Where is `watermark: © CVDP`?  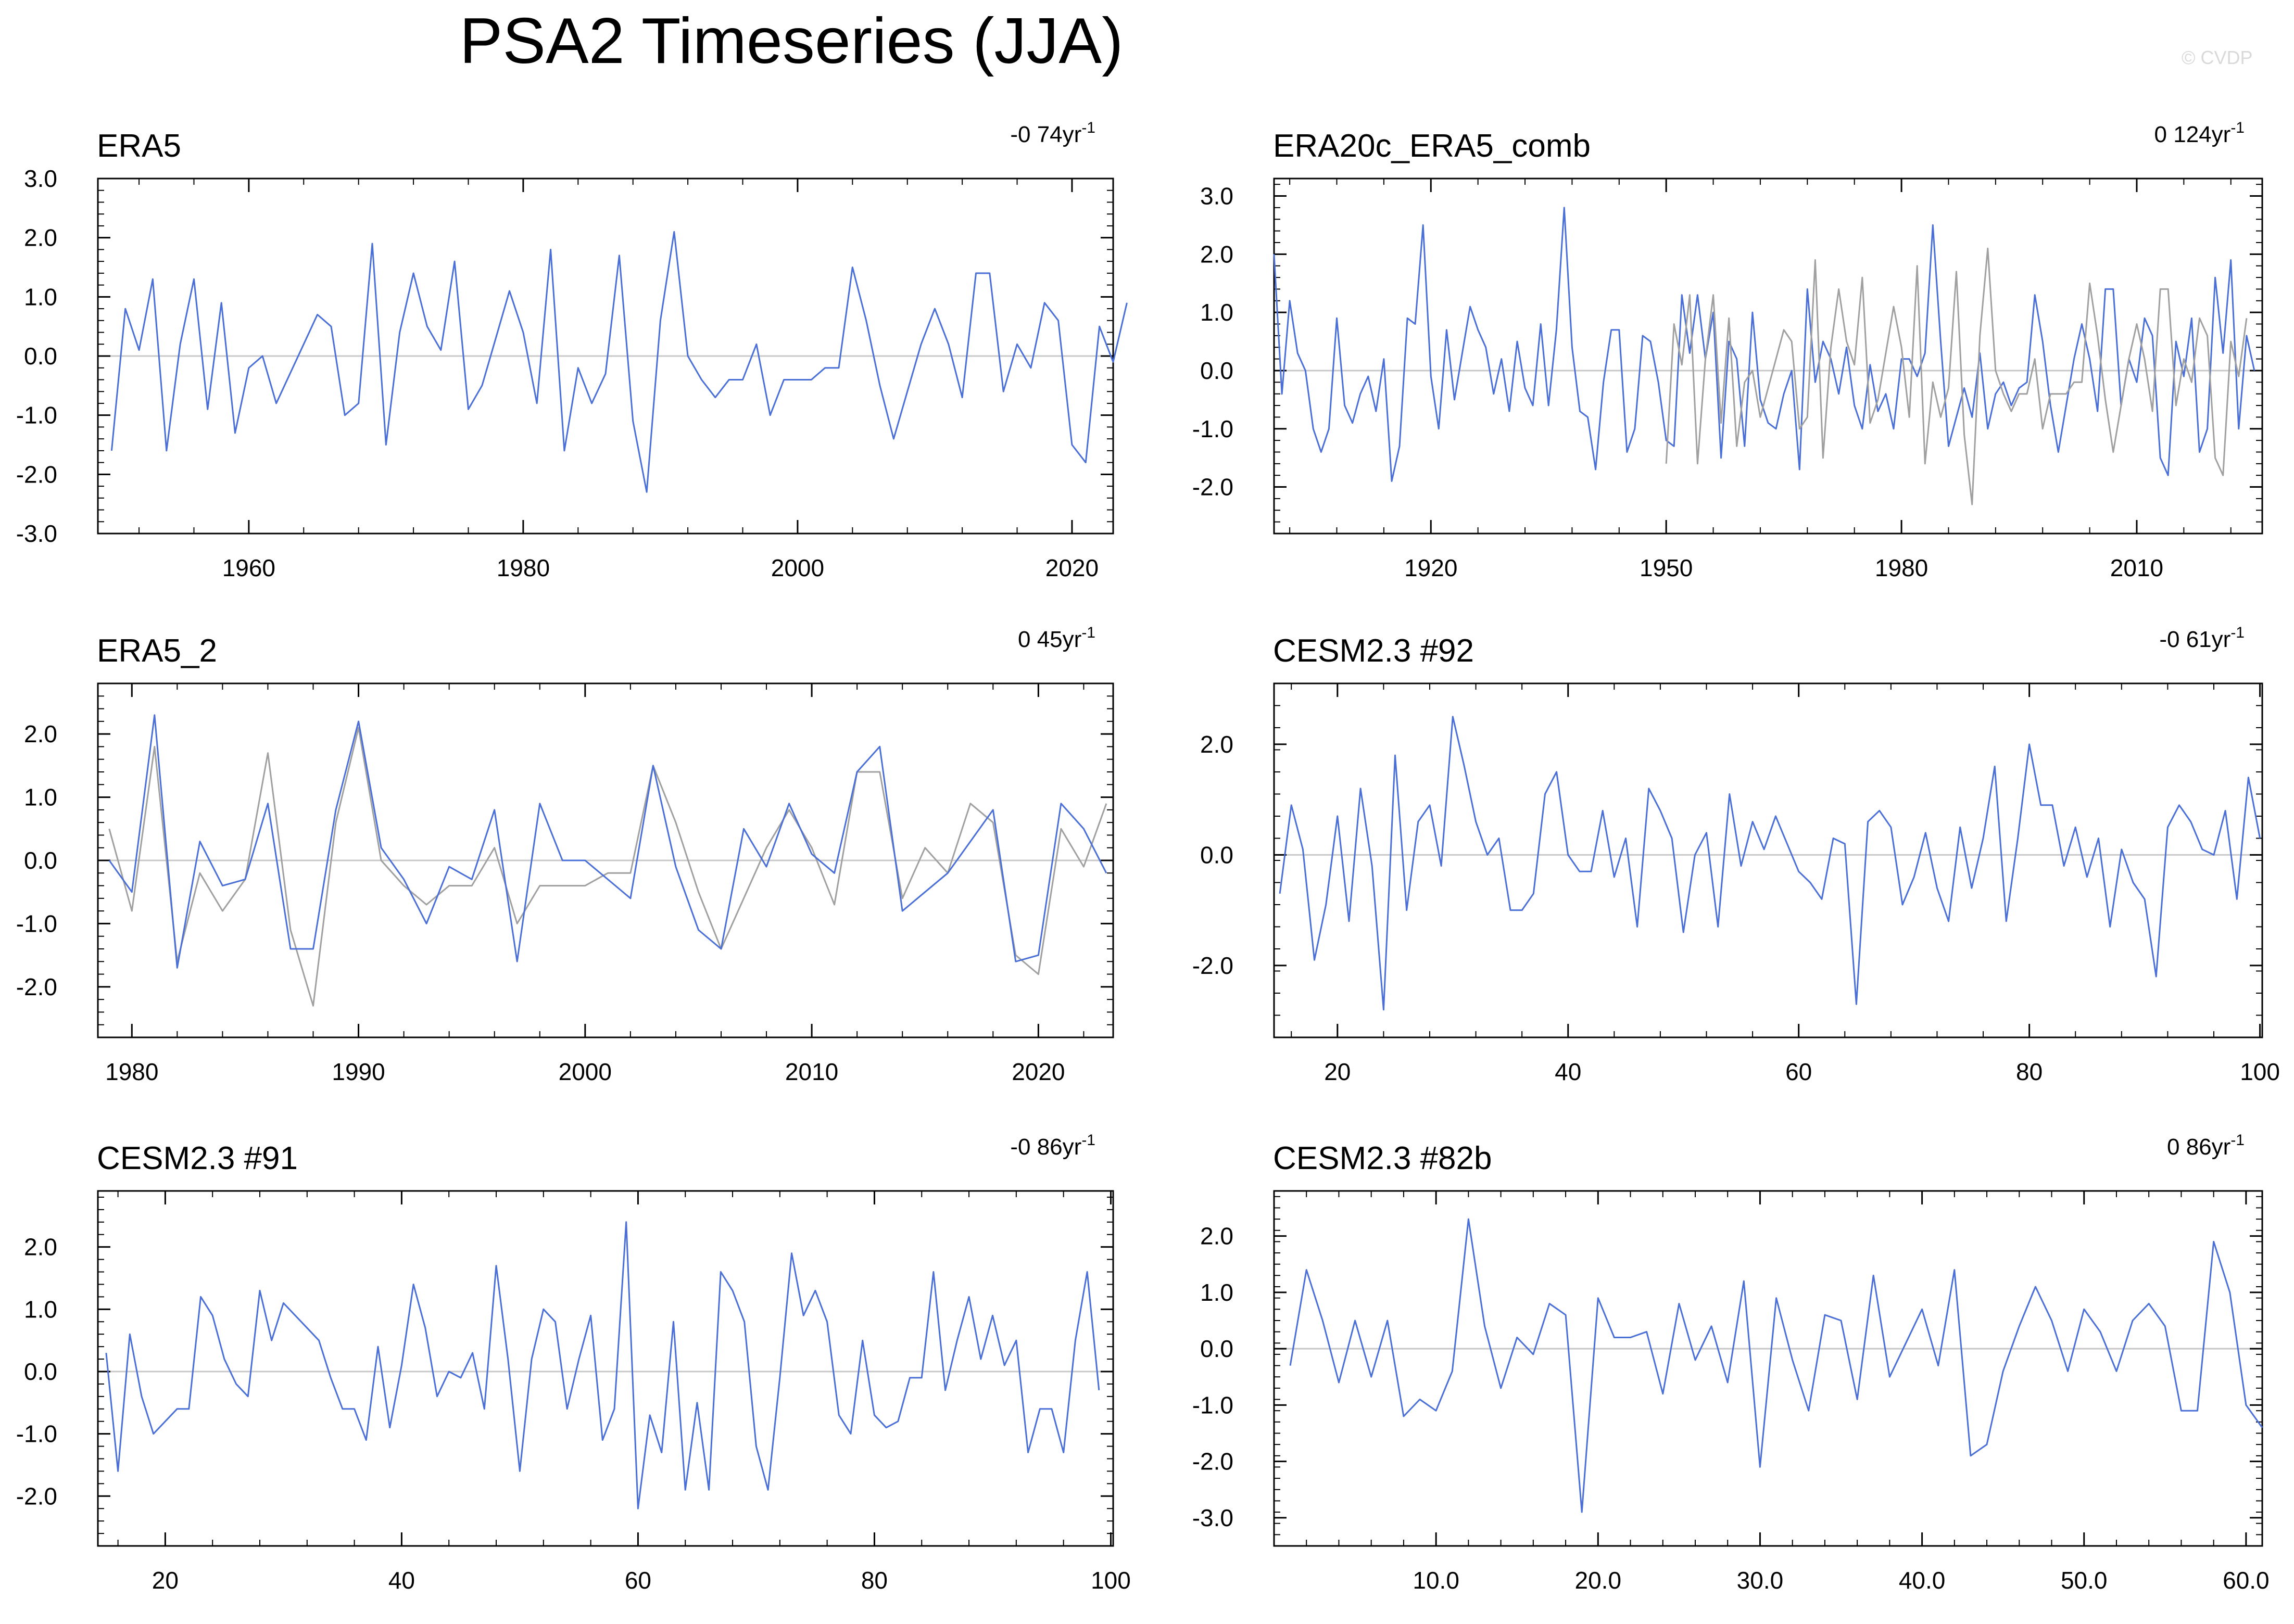 watermark: © CVDP is located at coordinates (2218, 58).